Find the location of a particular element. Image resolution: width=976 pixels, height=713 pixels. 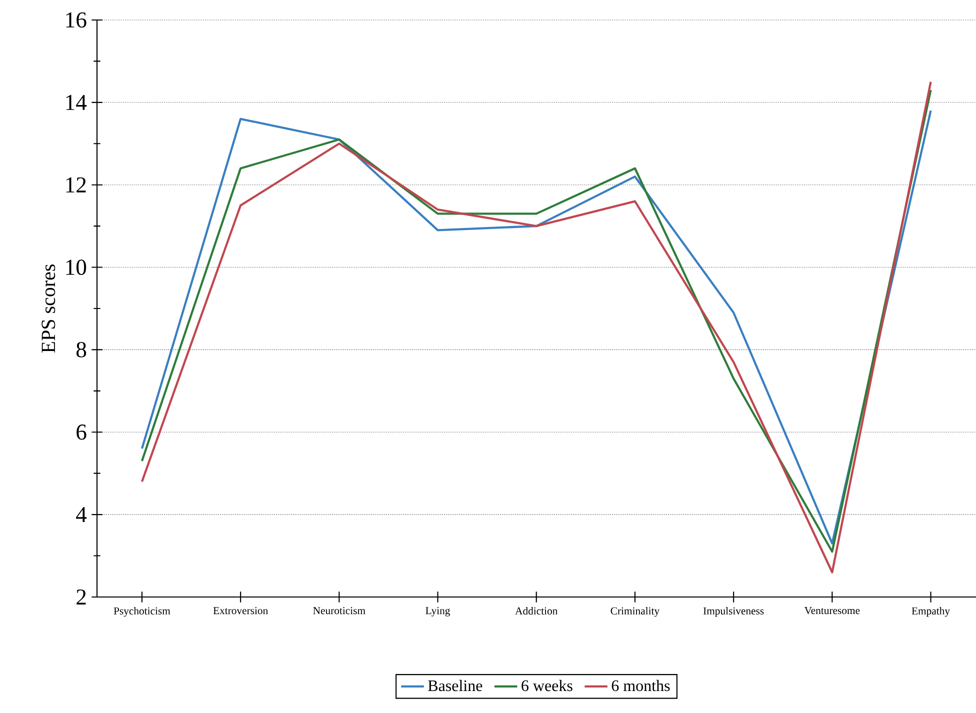

x-tick-label: Empathy is located at coordinates (931, 612).